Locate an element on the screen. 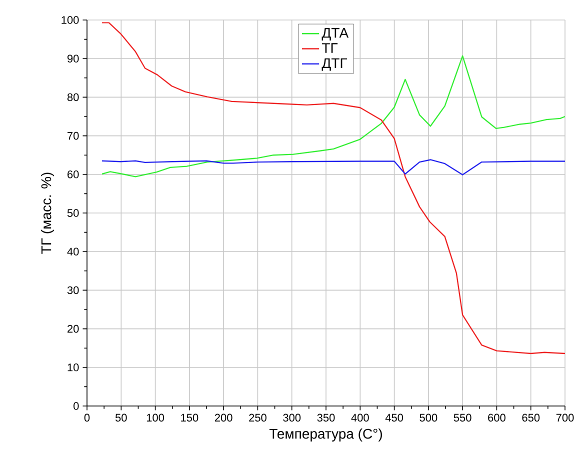 The width and height of the screenshot is (577, 463). x-tick-label: 450 is located at coordinates (394, 418).